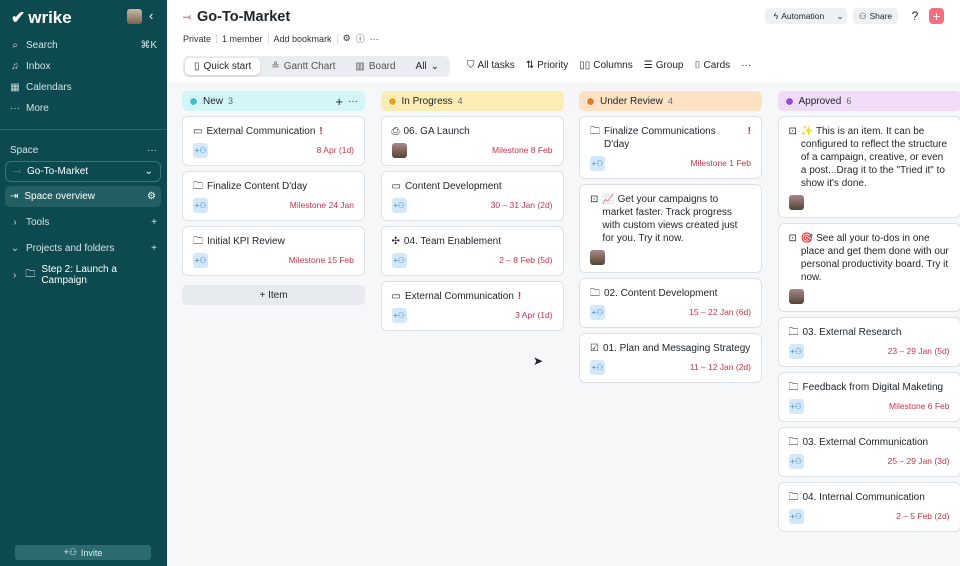 The height and width of the screenshot is (566, 960). I want to click on task-card: ⎙ 06. GA Launch Milestone 8 Feb, so click(472, 141).